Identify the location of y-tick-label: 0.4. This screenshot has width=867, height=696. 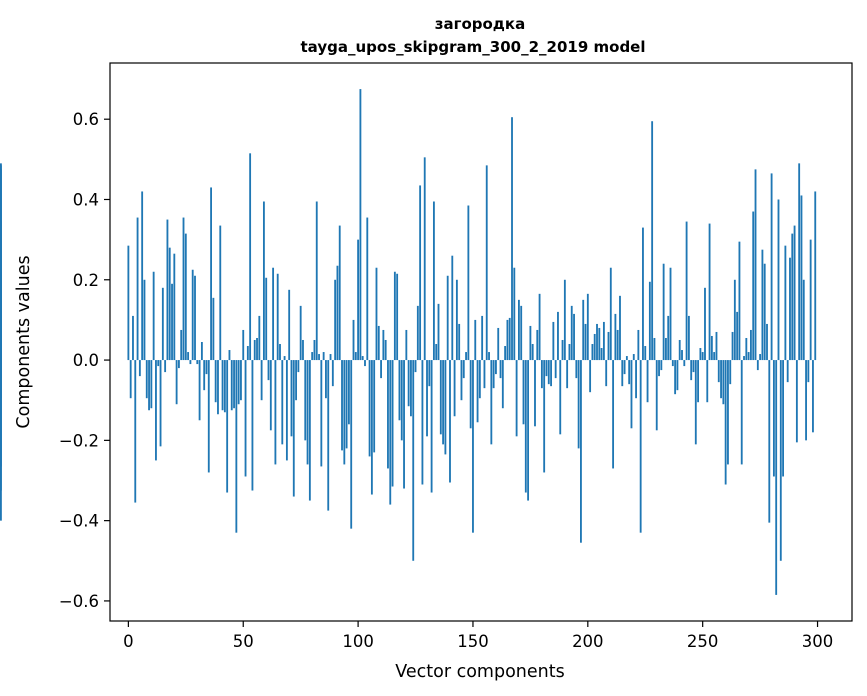
(86, 199).